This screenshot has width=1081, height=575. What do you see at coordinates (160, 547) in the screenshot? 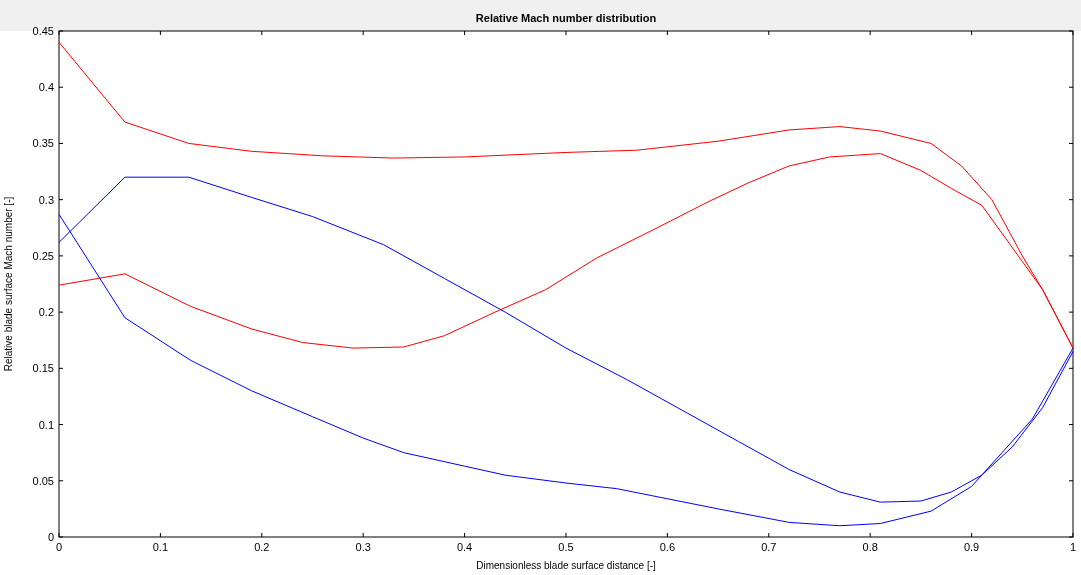
I see `x-tick-label: 0.1` at bounding box center [160, 547].